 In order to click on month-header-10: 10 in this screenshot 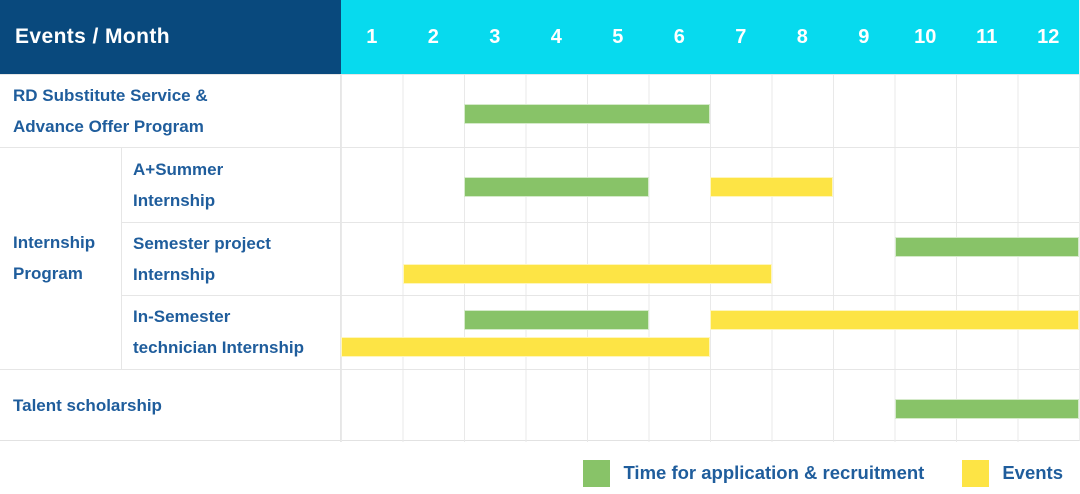, I will do `click(925, 36)`.